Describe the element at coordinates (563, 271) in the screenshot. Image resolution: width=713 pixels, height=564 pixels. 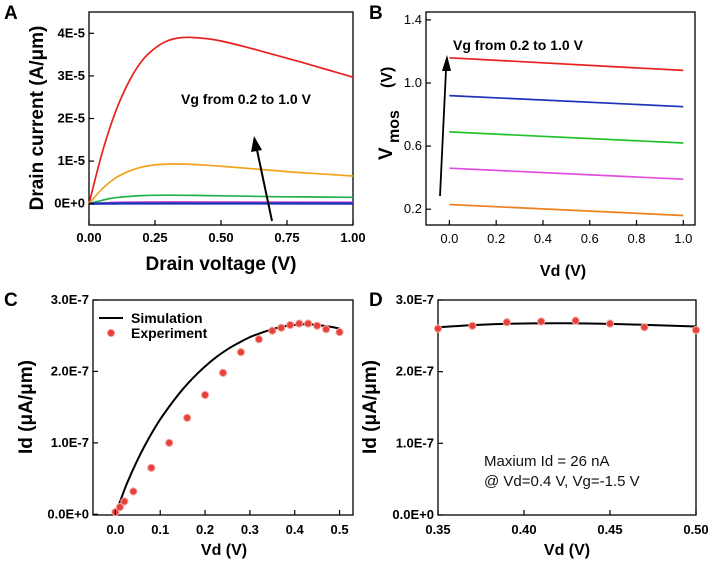
I see `panel-b-xlabel: Vd (V)` at that location.